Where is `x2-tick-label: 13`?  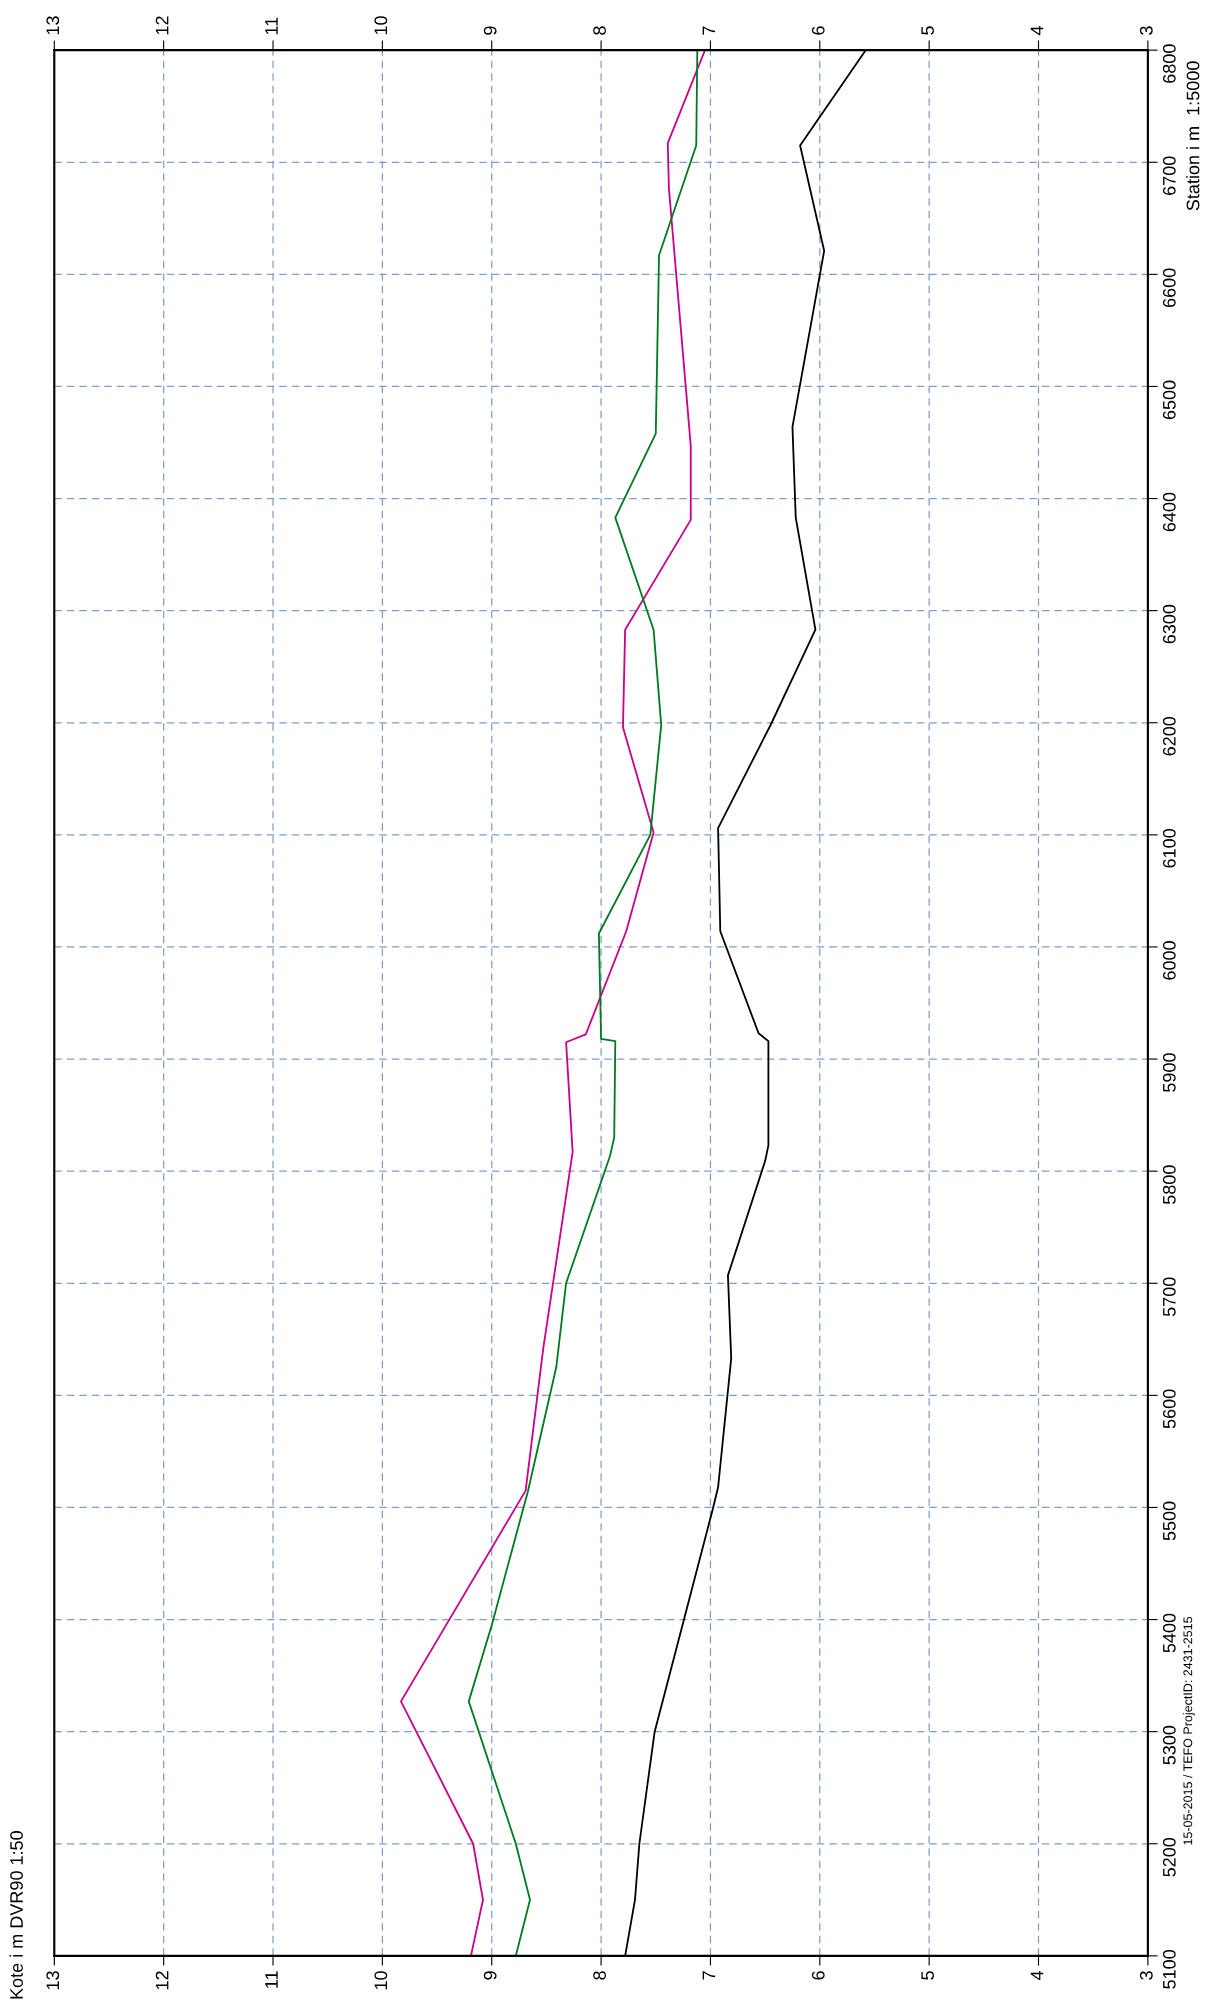 x2-tick-label: 13 is located at coordinates (53, 1980).